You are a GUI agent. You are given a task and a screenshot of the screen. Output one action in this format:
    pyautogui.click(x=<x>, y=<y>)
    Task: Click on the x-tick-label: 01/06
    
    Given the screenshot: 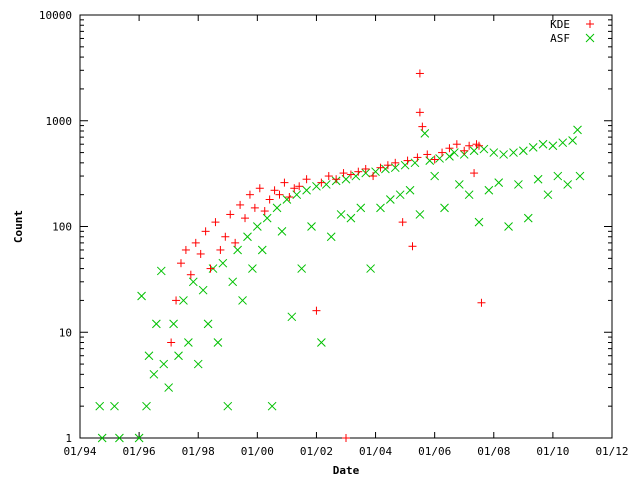 What is the action you would take?
    pyautogui.click(x=434, y=451)
    